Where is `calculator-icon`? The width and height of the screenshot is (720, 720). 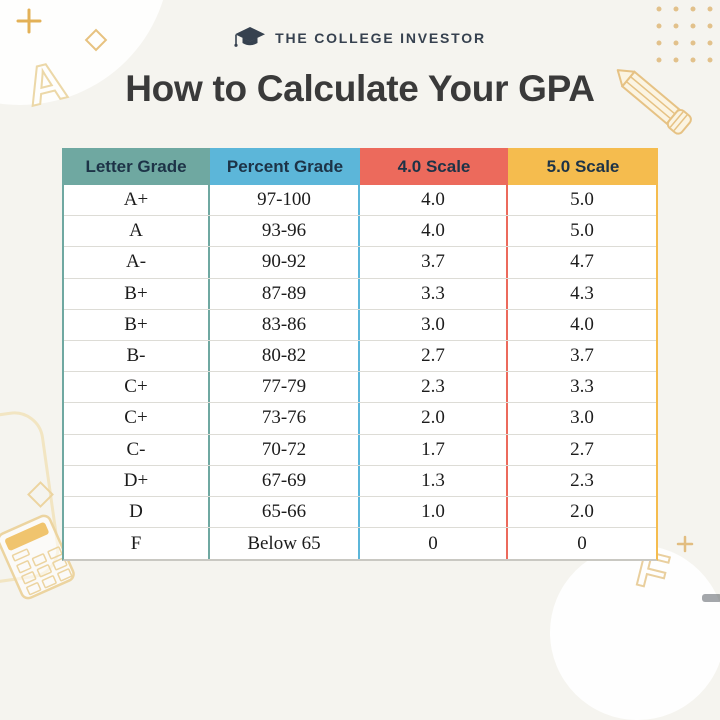
calculator-icon is located at coordinates (39, 557).